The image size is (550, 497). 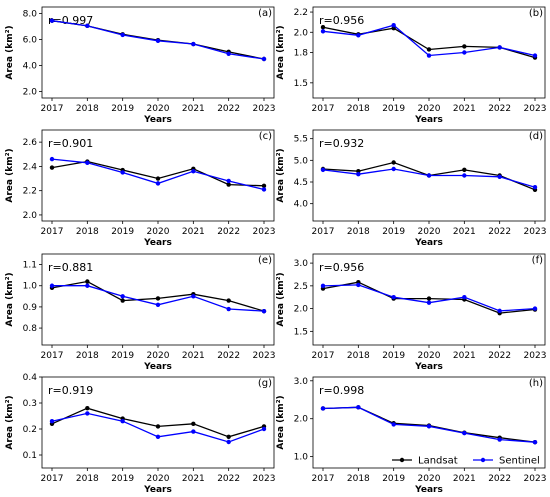 What do you see at coordinates (30, 329) in the screenshot?
I see `y-tick-label: 0.8` at bounding box center [30, 329].